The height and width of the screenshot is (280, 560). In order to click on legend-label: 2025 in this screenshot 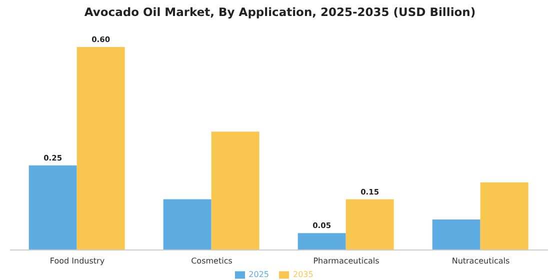, I will do `click(258, 275)`.